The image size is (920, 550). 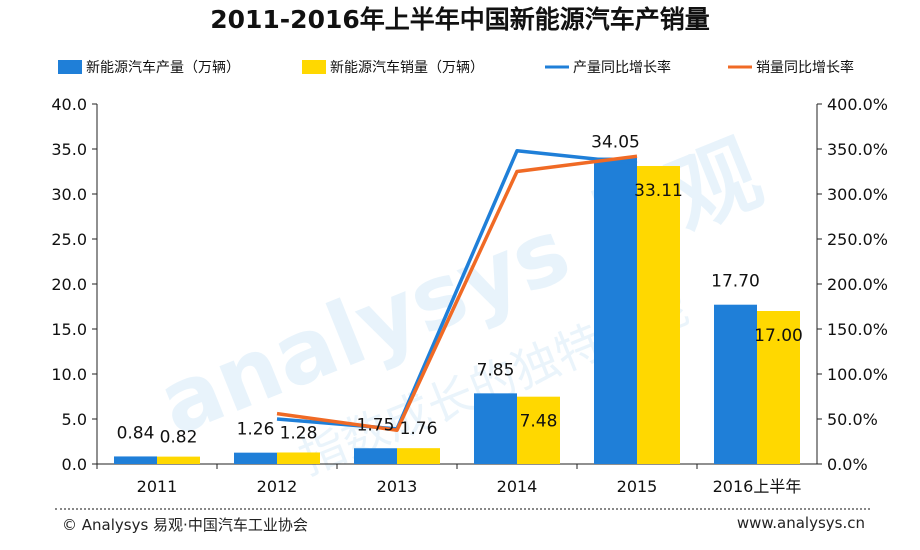 What do you see at coordinates (496, 370) in the screenshot?
I see `data-label: 7.85` at bounding box center [496, 370].